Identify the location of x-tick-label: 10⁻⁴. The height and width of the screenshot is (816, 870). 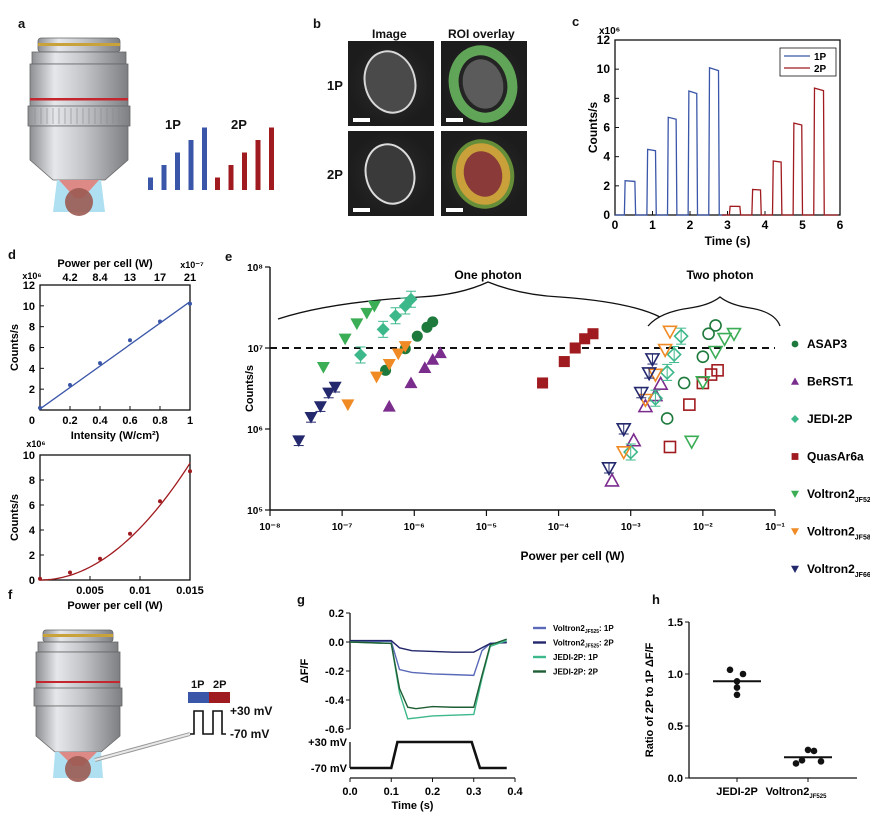
(558, 527).